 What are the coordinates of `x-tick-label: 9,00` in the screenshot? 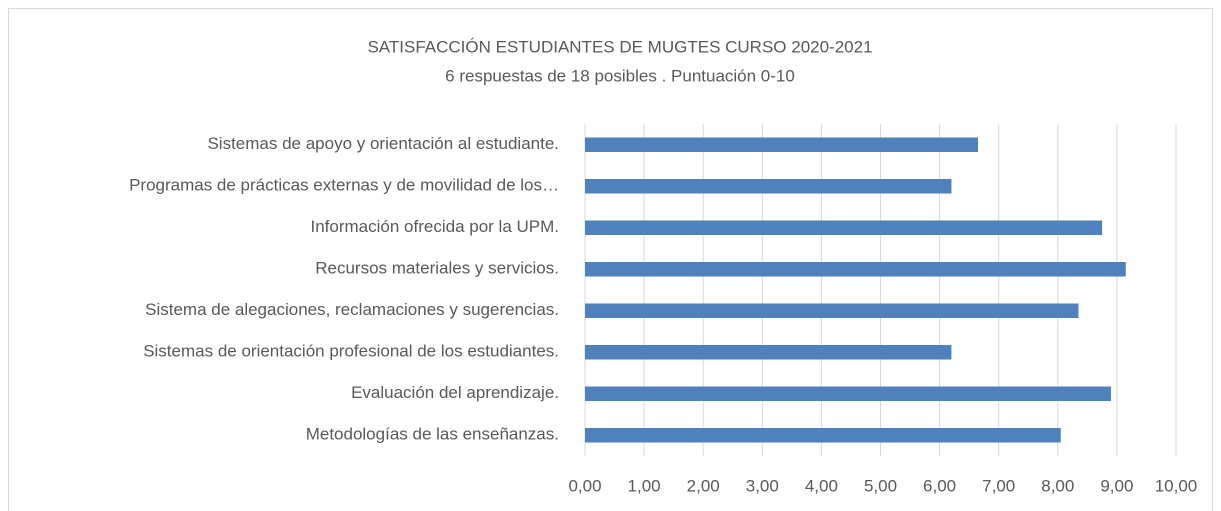 It's located at (1116, 485).